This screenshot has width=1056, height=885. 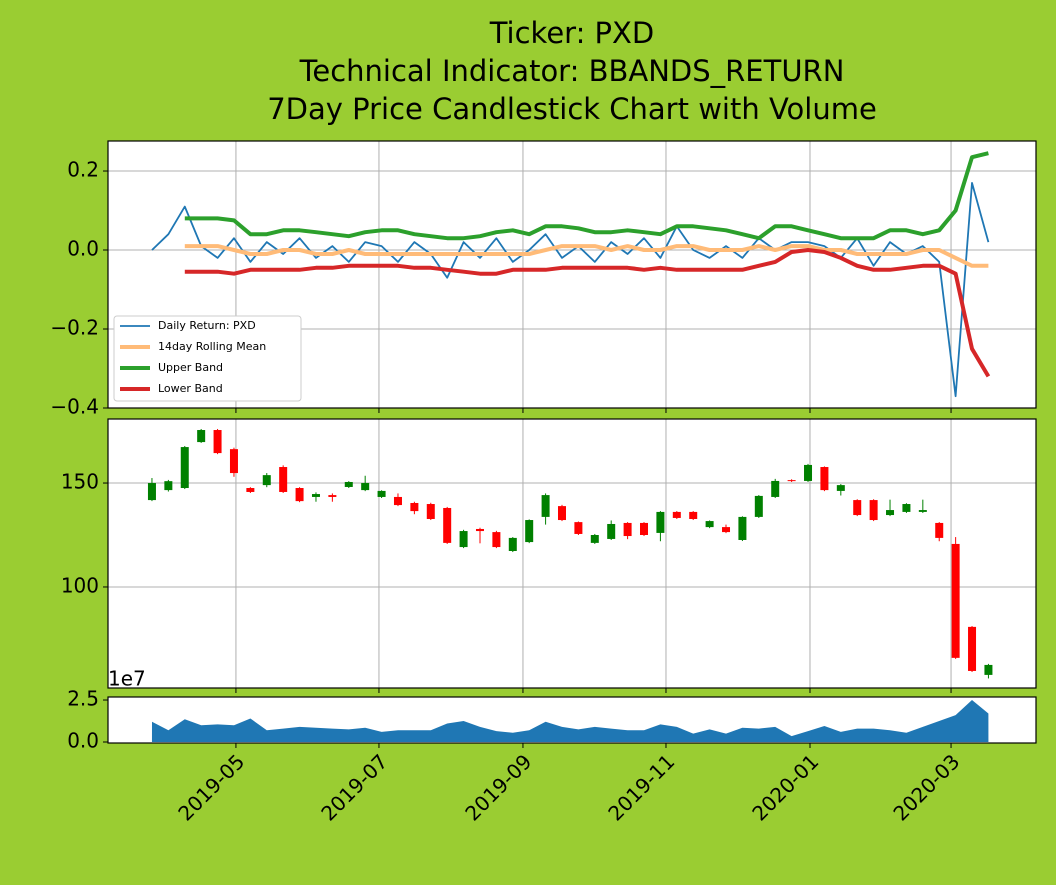 I want to click on legend-label: Upper Band, so click(x=190, y=367).